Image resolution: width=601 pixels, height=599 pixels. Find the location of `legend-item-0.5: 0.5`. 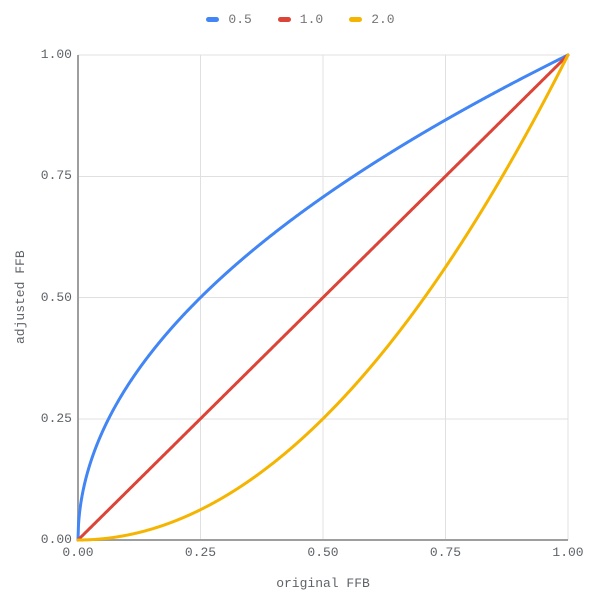

legend-item-0.5: 0.5 is located at coordinates (229, 19).